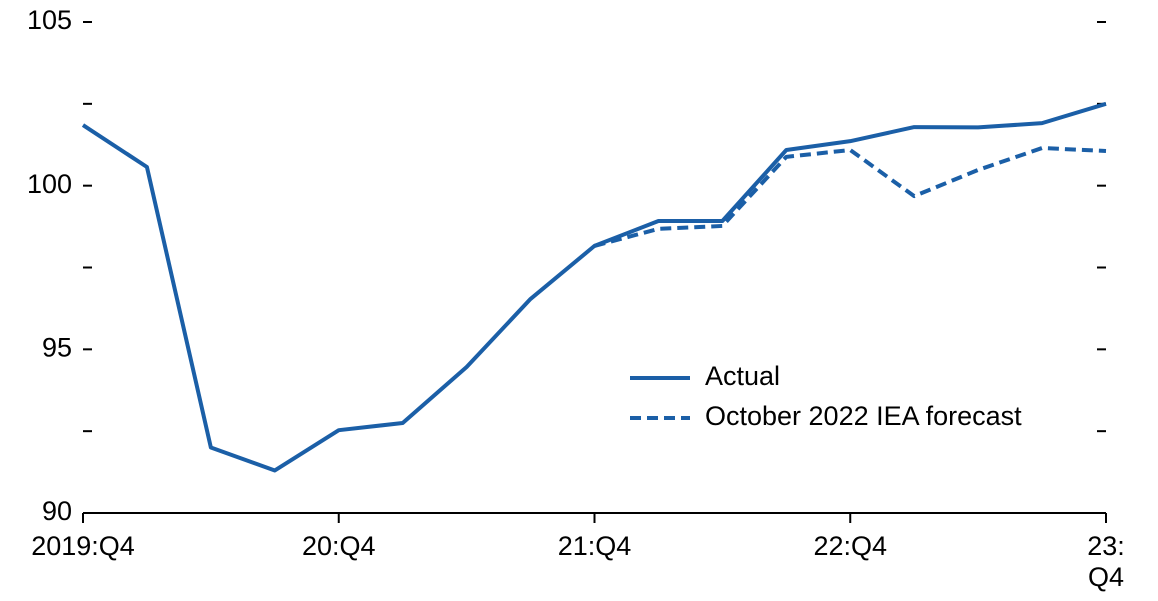 The width and height of the screenshot is (1158, 601). I want to click on y-tick-label: 95, so click(57, 347).